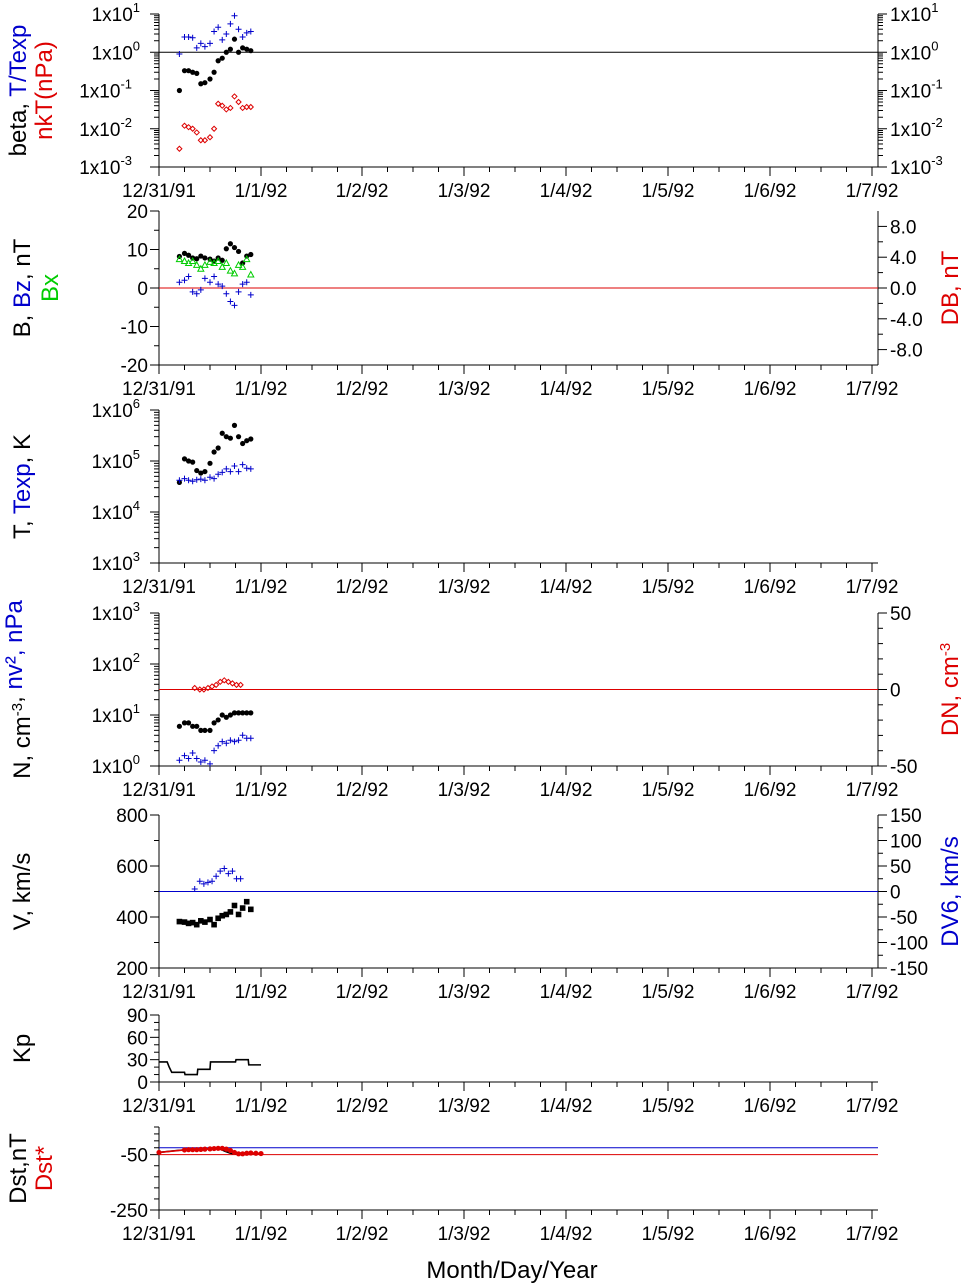 The image size is (976, 1285). I want to click on x-tick-label: 1/2/92, so click(362, 1234).